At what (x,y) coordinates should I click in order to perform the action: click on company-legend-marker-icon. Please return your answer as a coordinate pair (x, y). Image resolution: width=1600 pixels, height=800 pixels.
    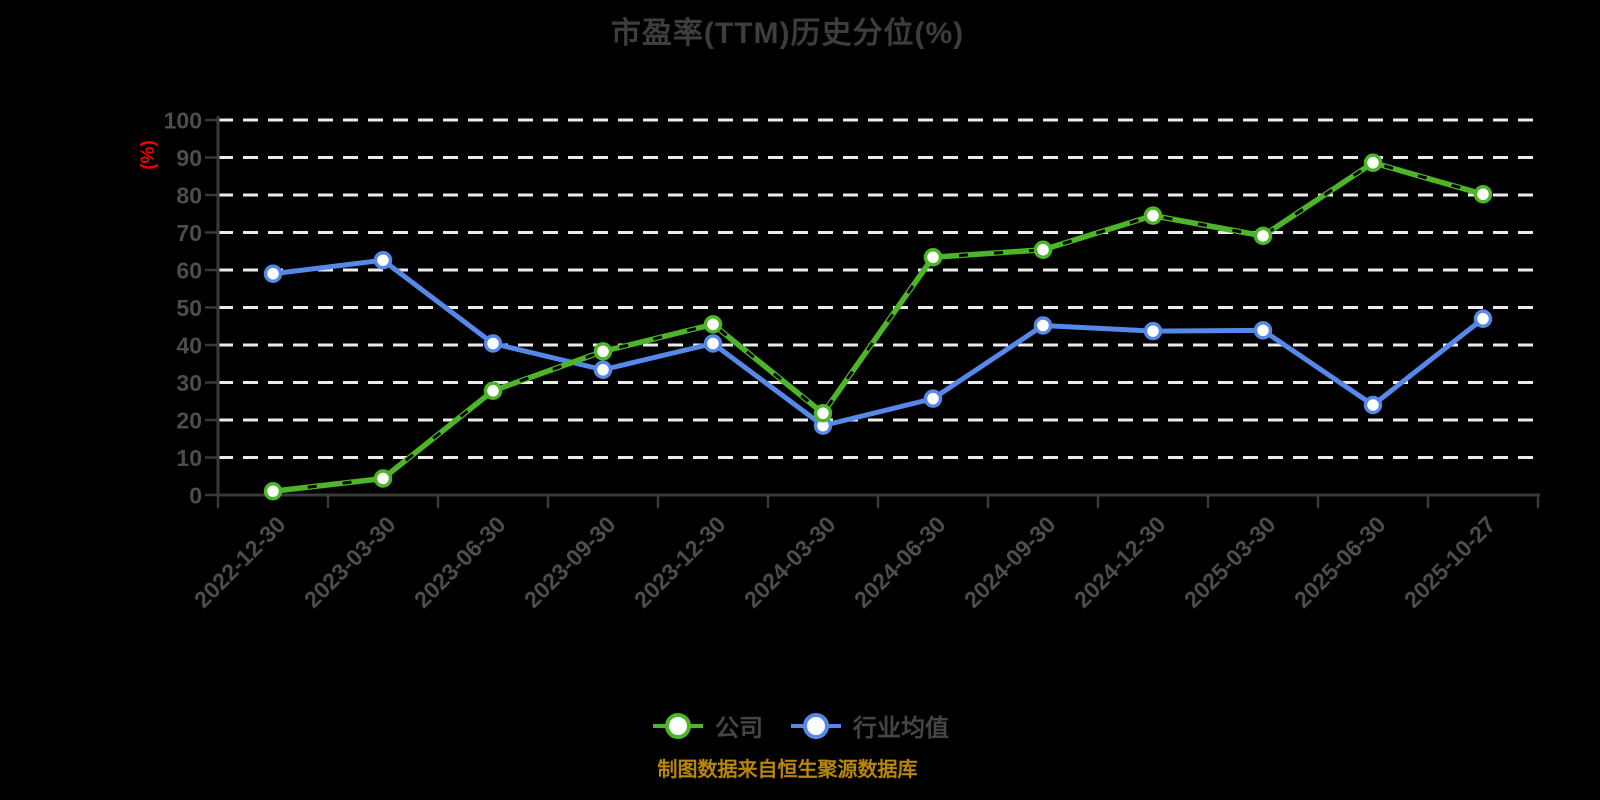
    Looking at the image, I should click on (678, 725).